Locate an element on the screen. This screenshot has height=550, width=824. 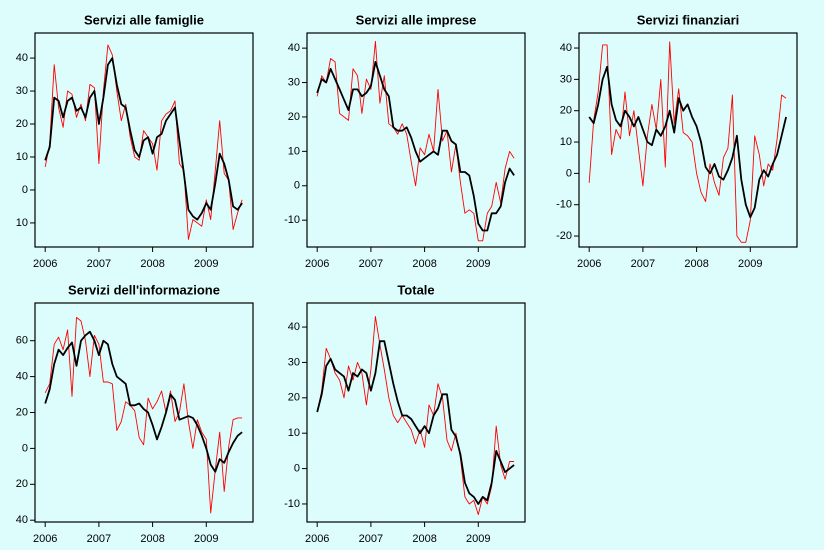
panel-title: Servizi alle famiglie is located at coordinates (144, 19).